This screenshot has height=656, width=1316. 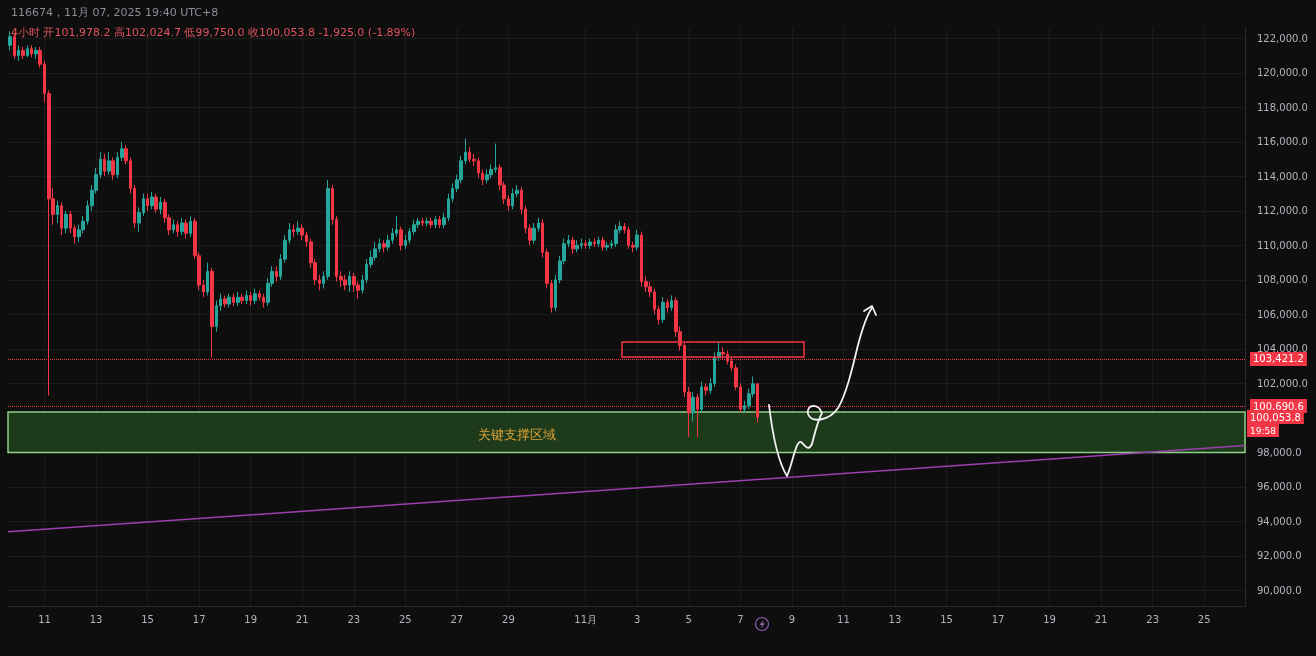 What do you see at coordinates (1282, 349) in the screenshot?
I see `y-tick-label: 104,000.0` at bounding box center [1282, 349].